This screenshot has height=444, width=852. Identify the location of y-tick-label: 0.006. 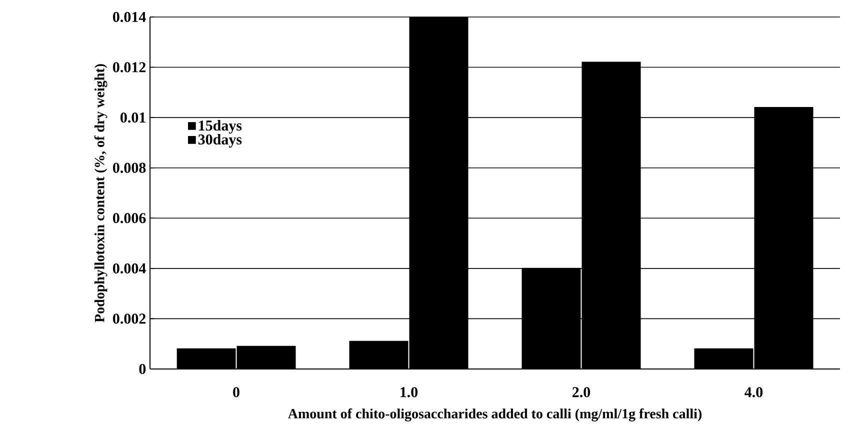
(129, 218).